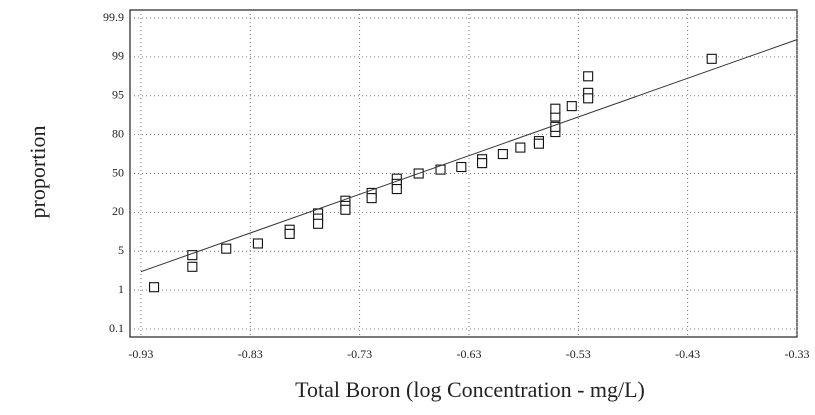  What do you see at coordinates (140, 354) in the screenshot?
I see `x-tick-label: -0.93` at bounding box center [140, 354].